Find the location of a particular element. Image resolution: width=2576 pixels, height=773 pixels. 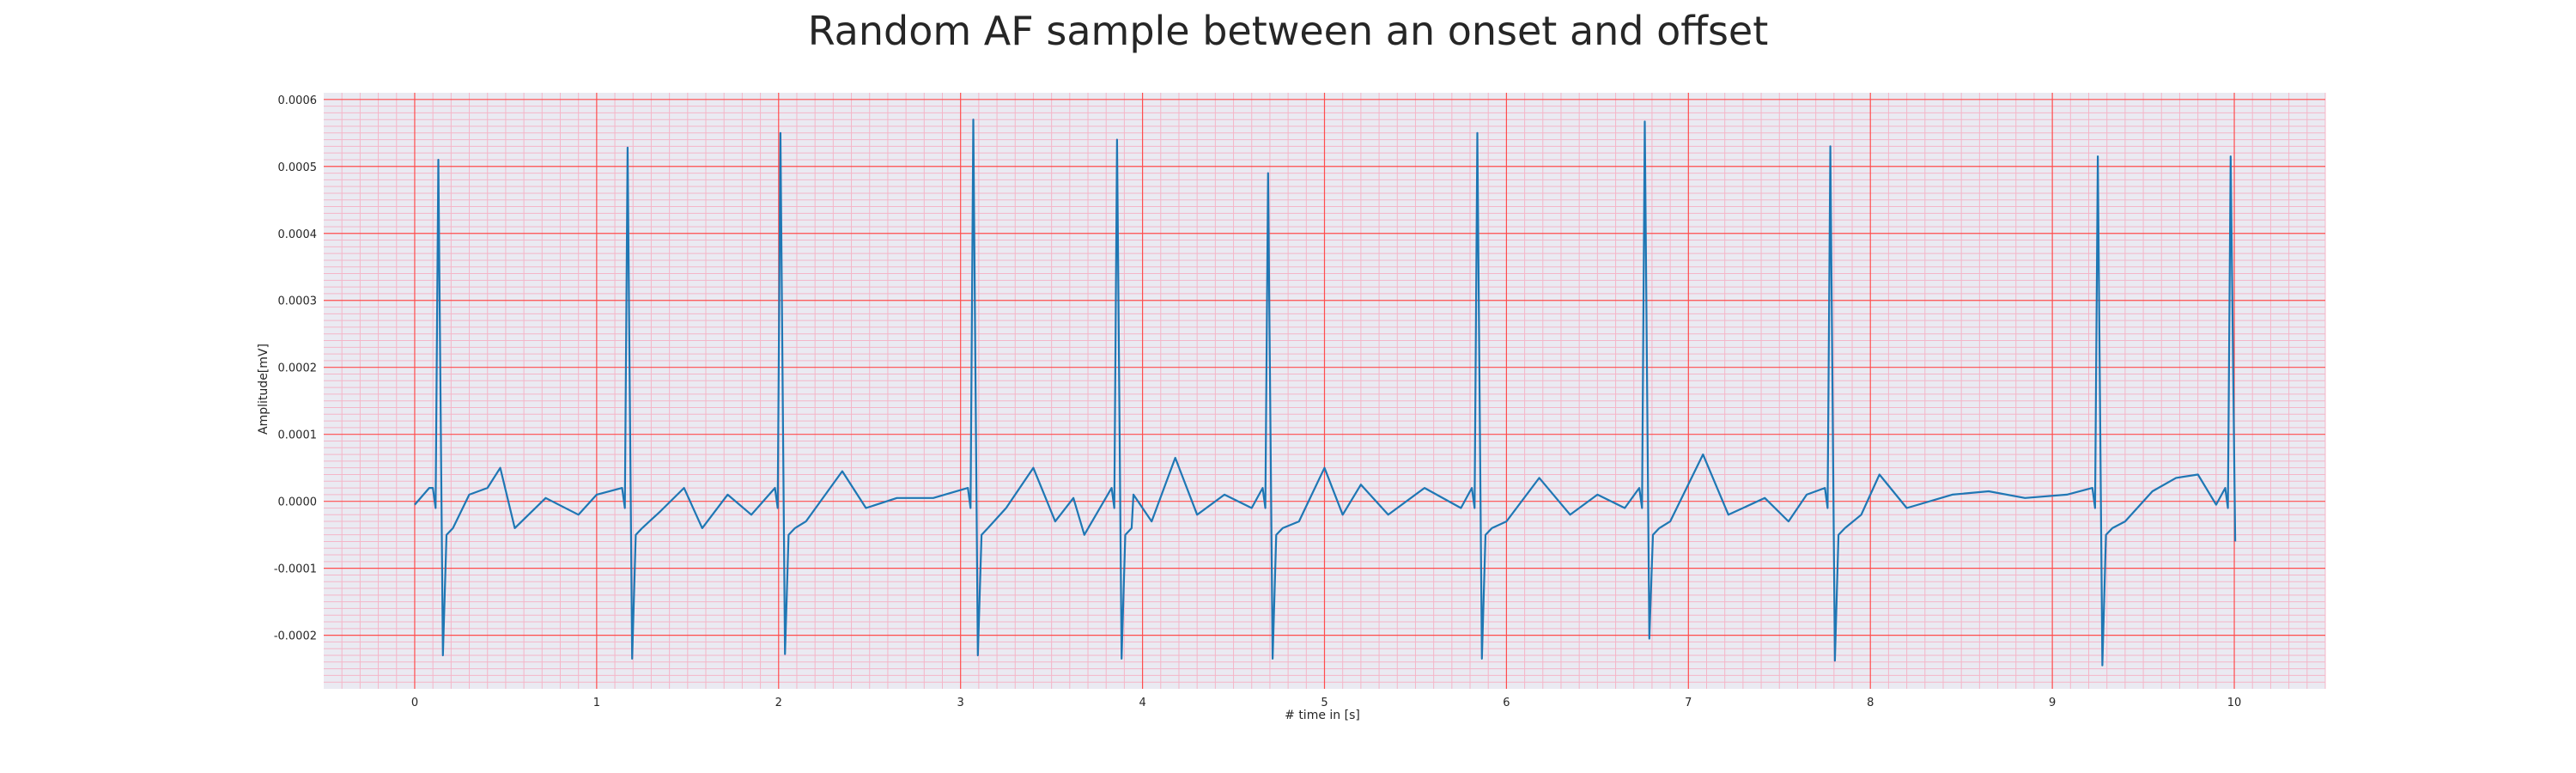

y-axis-label: Amplitude[mV] is located at coordinates (263, 389).